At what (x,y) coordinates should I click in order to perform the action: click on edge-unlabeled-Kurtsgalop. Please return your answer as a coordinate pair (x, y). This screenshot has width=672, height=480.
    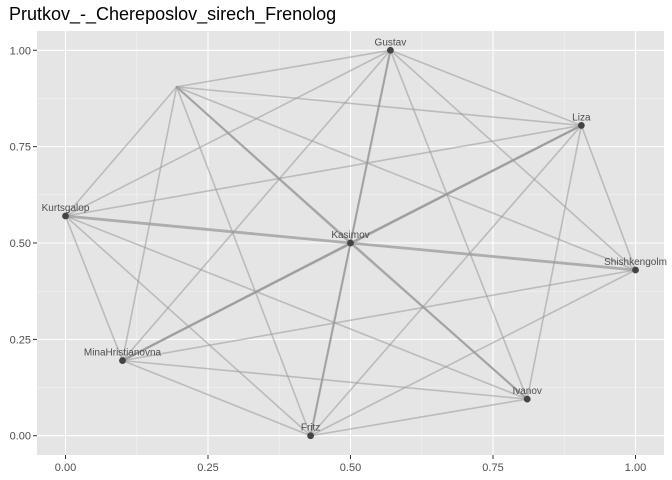
    Looking at the image, I should click on (121, 151).